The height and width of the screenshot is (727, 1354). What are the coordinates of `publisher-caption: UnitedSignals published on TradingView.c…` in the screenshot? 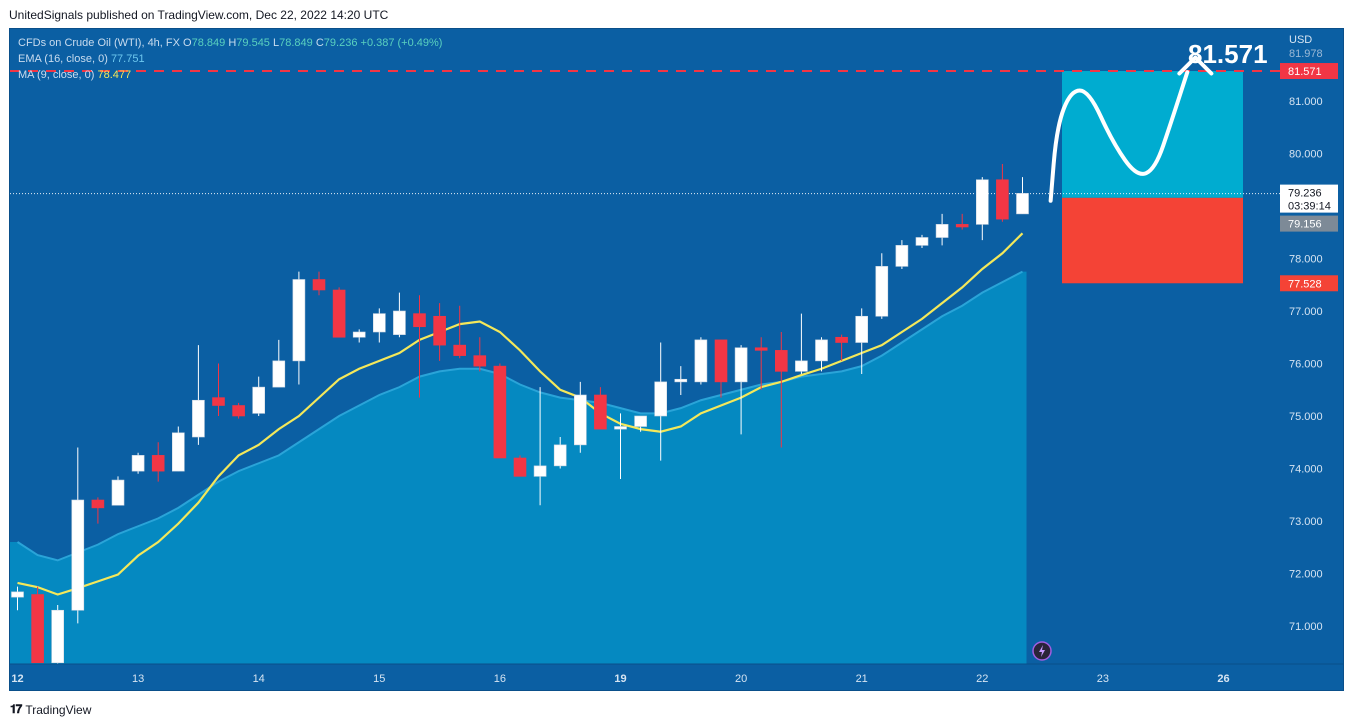 It's located at (199, 15).